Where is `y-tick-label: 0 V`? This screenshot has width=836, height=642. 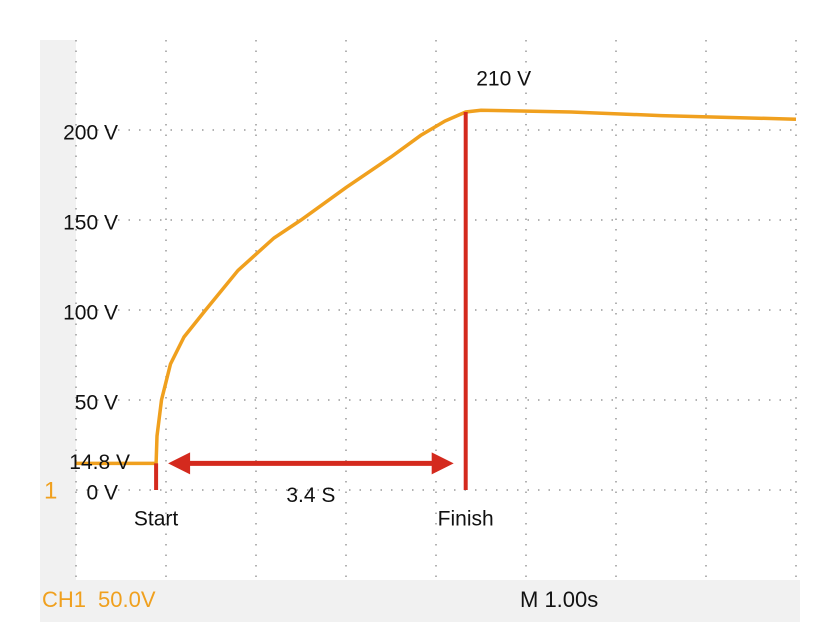 y-tick-label: 0 V is located at coordinates (102, 493).